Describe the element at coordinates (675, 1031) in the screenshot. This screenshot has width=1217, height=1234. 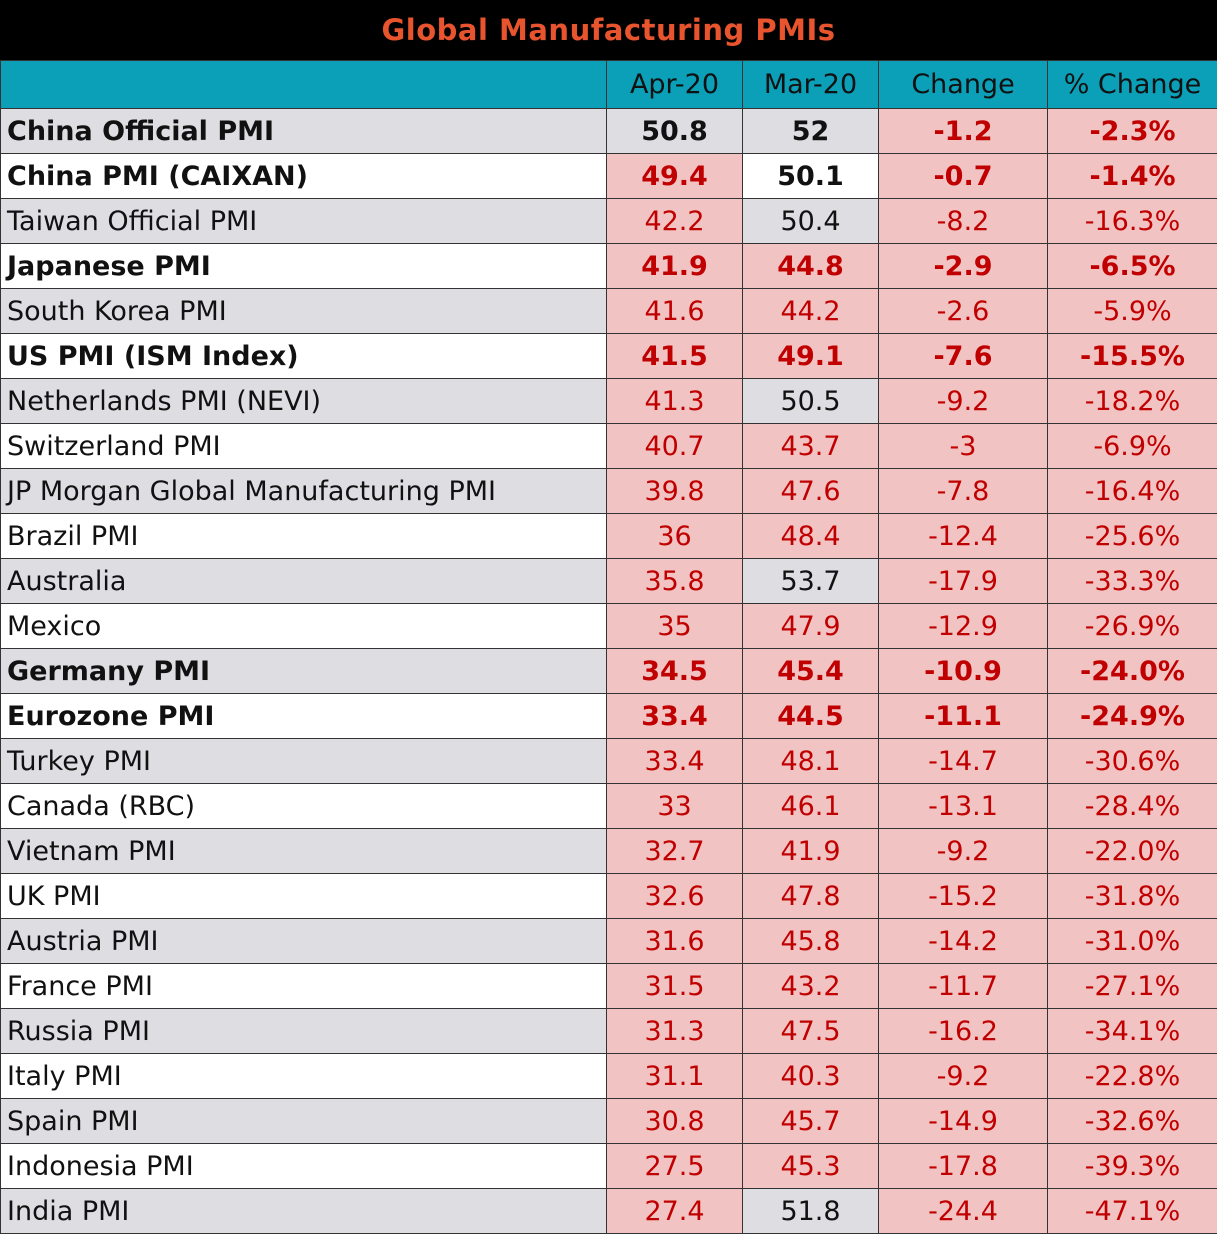
I see `apr-value: 31.3` at that location.